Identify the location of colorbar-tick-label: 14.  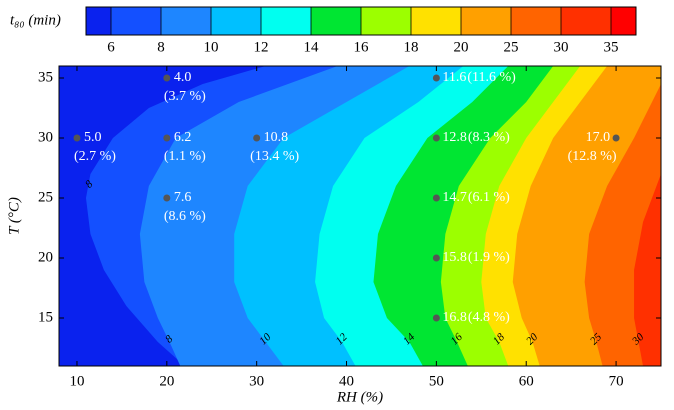
(312, 47).